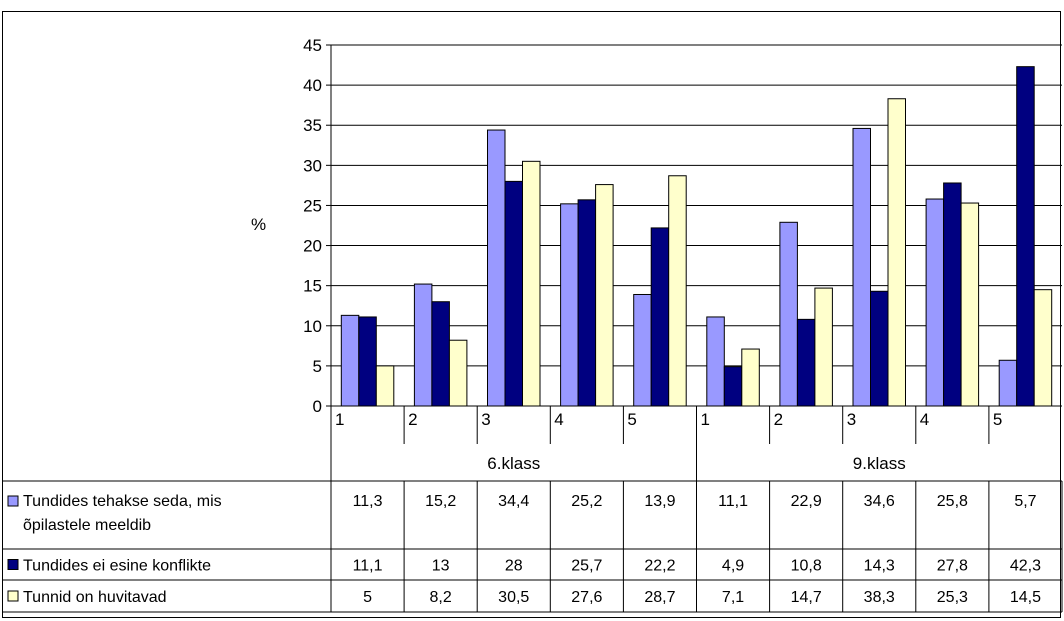  I want to click on data-label: 5, so click(367, 597).